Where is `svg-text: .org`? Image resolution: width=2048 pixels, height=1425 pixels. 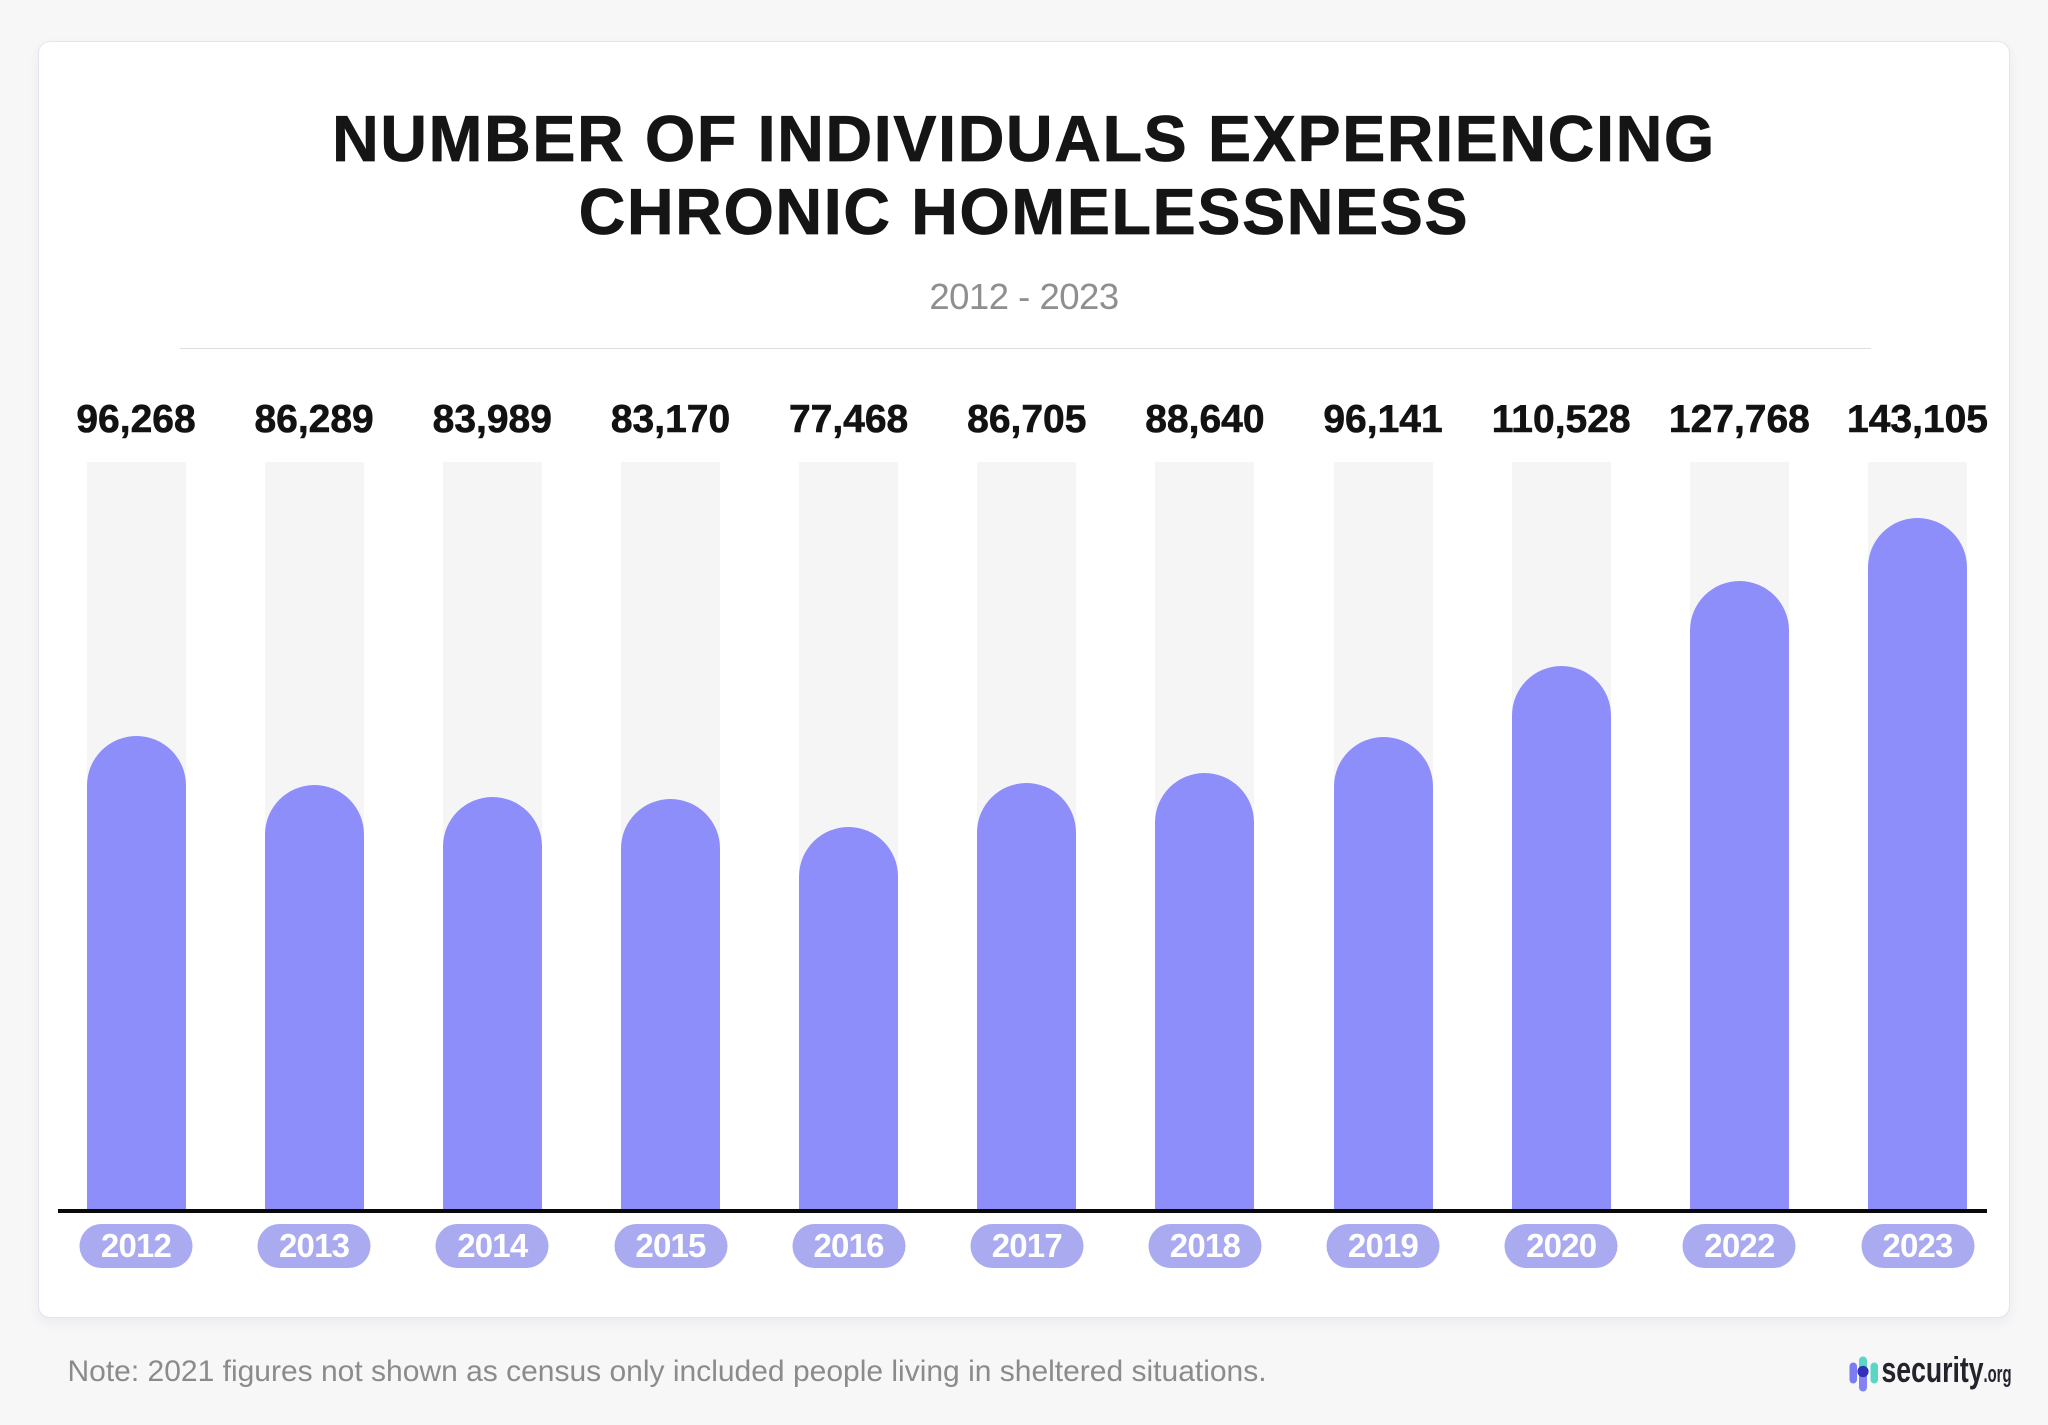 svg-text: .org is located at coordinates (1997, 1374).